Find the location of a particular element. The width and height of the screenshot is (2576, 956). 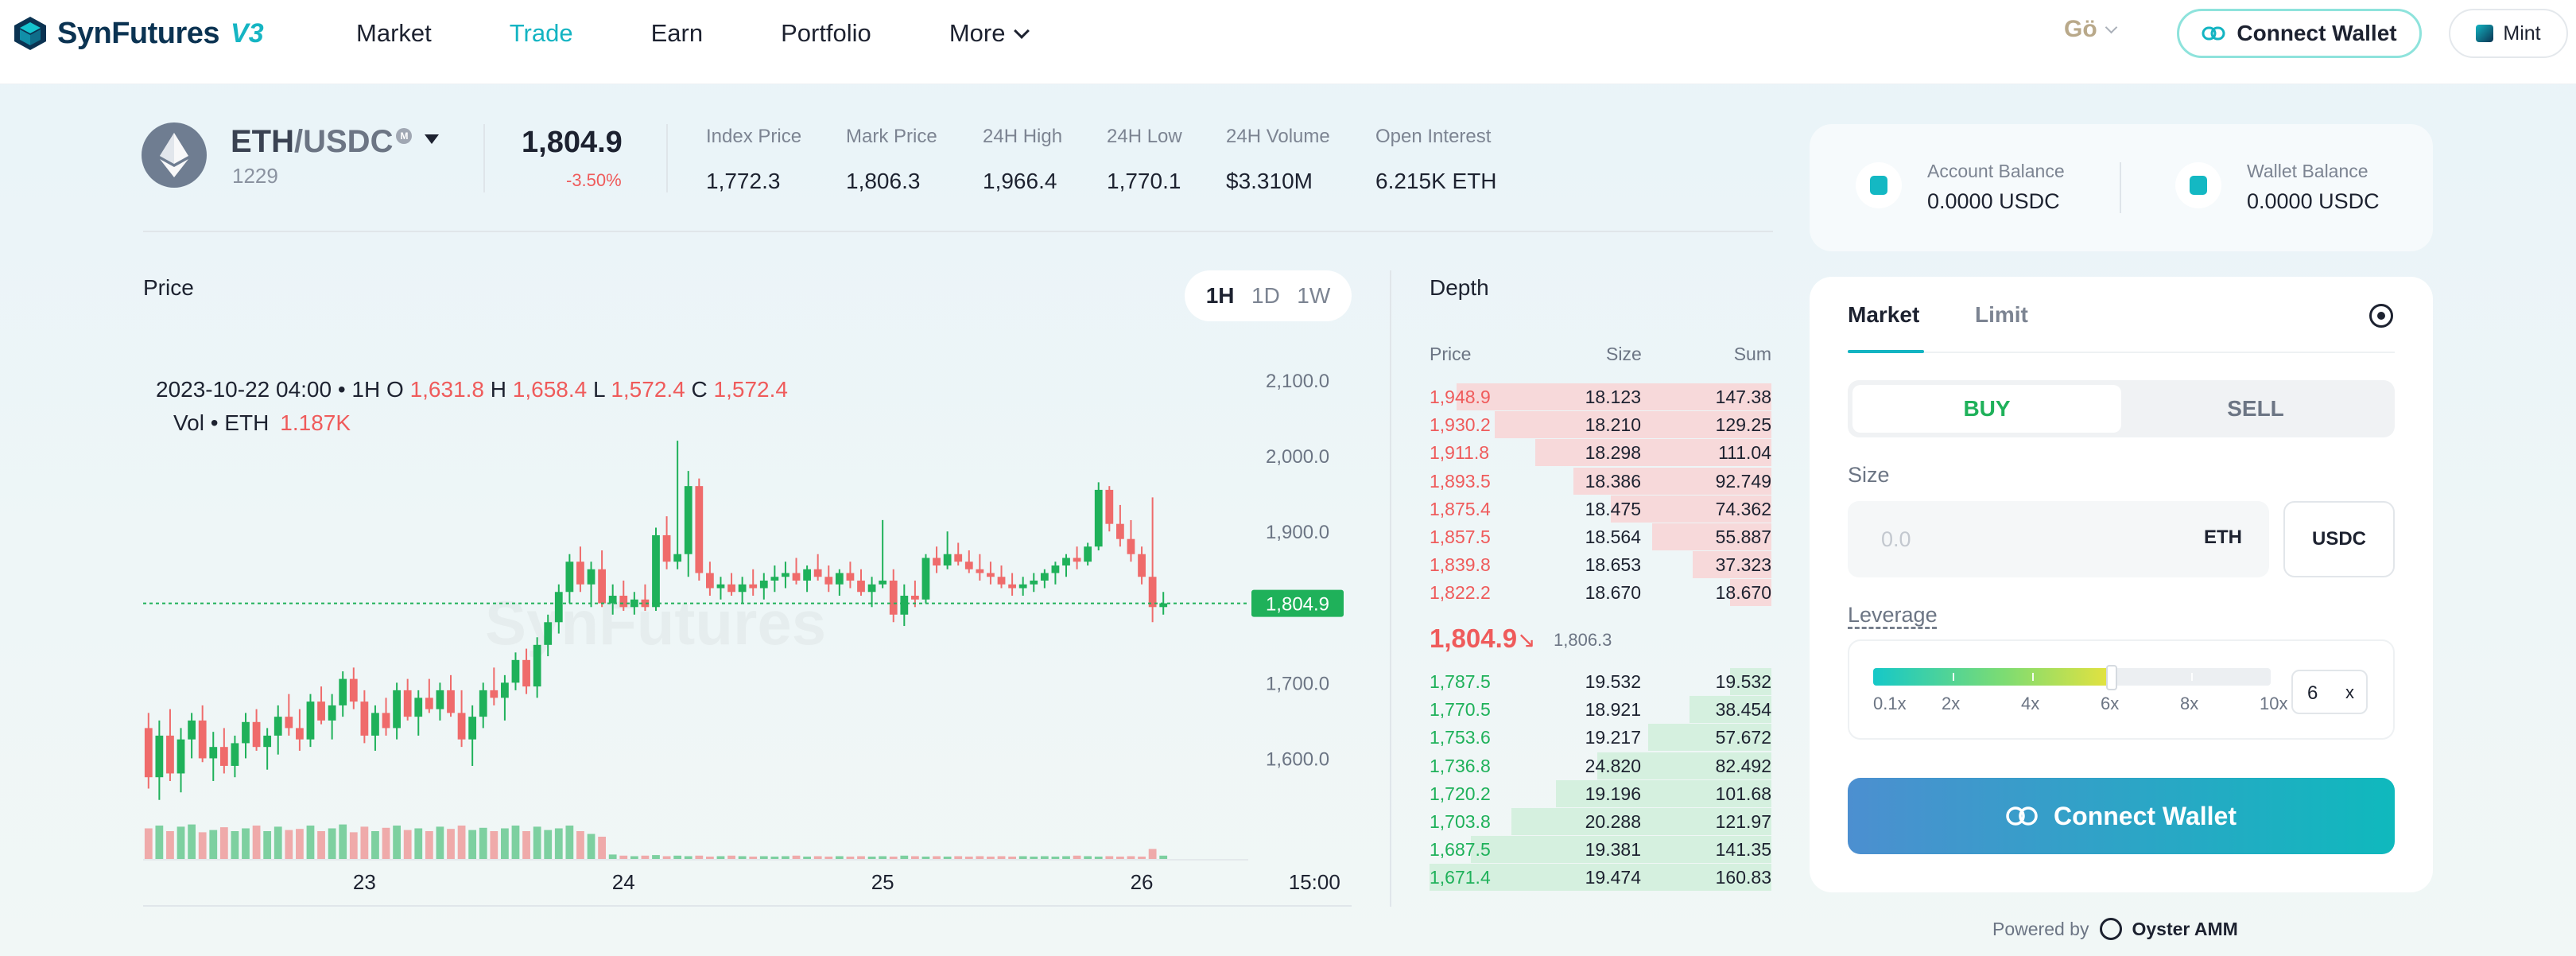

bid-row: 1,770.5 18.921 38.454 is located at coordinates (1601, 710).